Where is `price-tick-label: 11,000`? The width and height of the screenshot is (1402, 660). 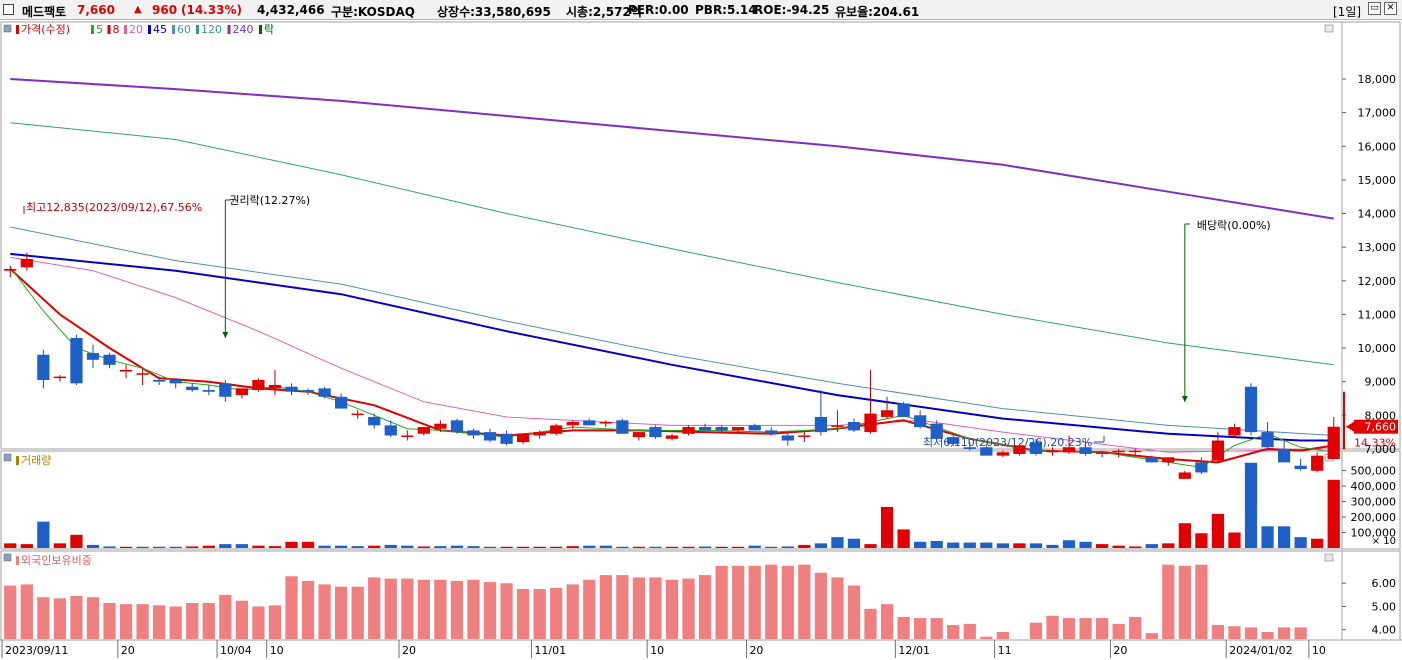
price-tick-label: 11,000 is located at coordinates (1377, 314).